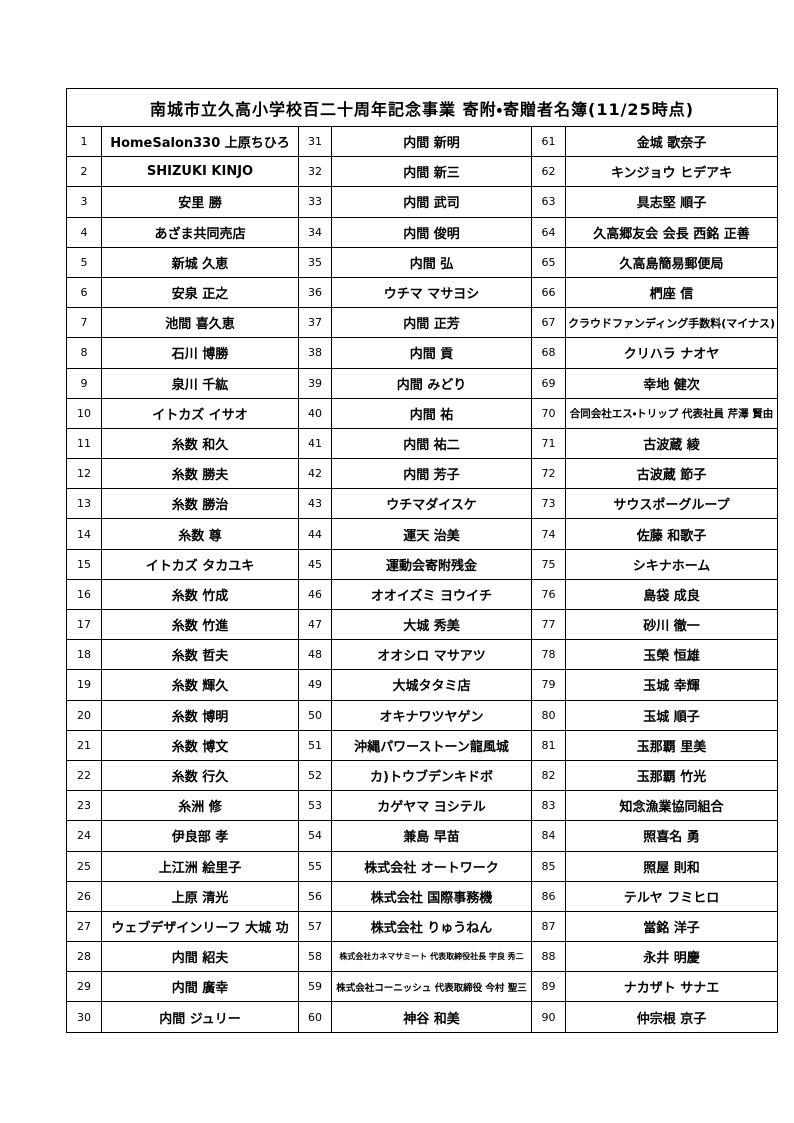 The width and height of the screenshot is (794, 1123). What do you see at coordinates (548, 474) in the screenshot?
I see `entry-number: 72` at bounding box center [548, 474].